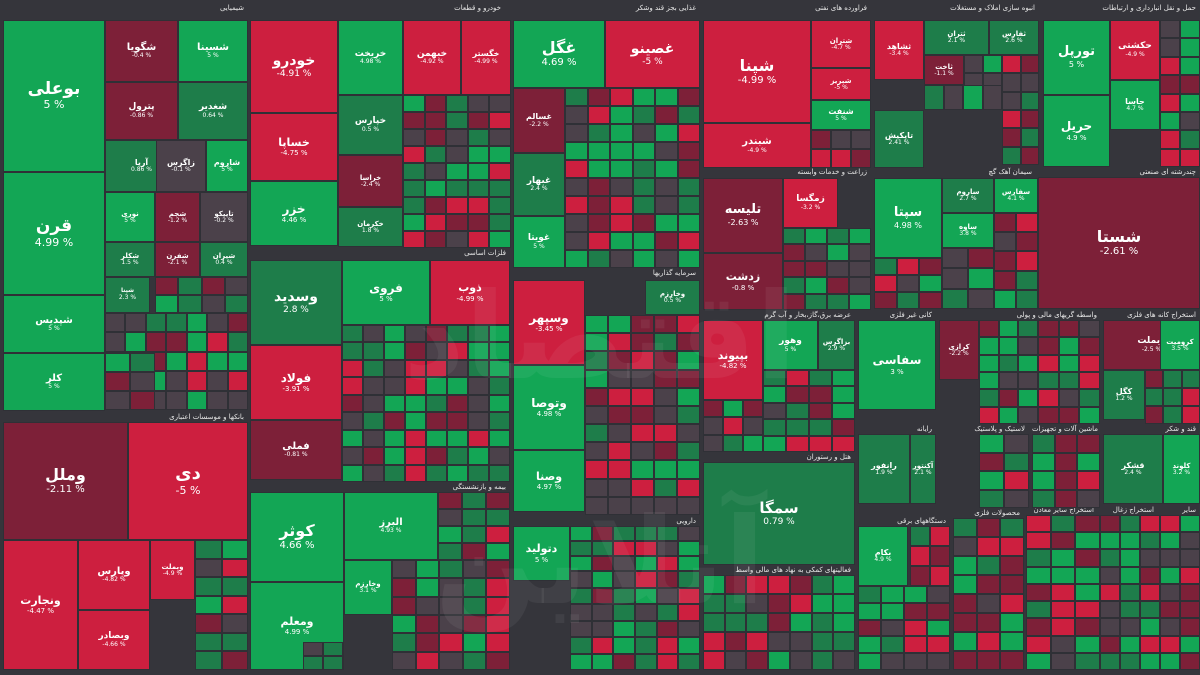 The width and height of the screenshot is (1200, 675). I want to click on stock-tile: کوثر 4.66 %, so click(297, 537).